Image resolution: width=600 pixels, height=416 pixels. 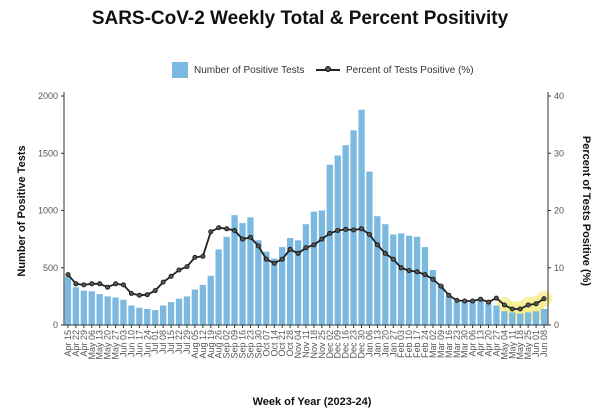 I want to click on y-tick-label: 1500, so click(x=48, y=153).